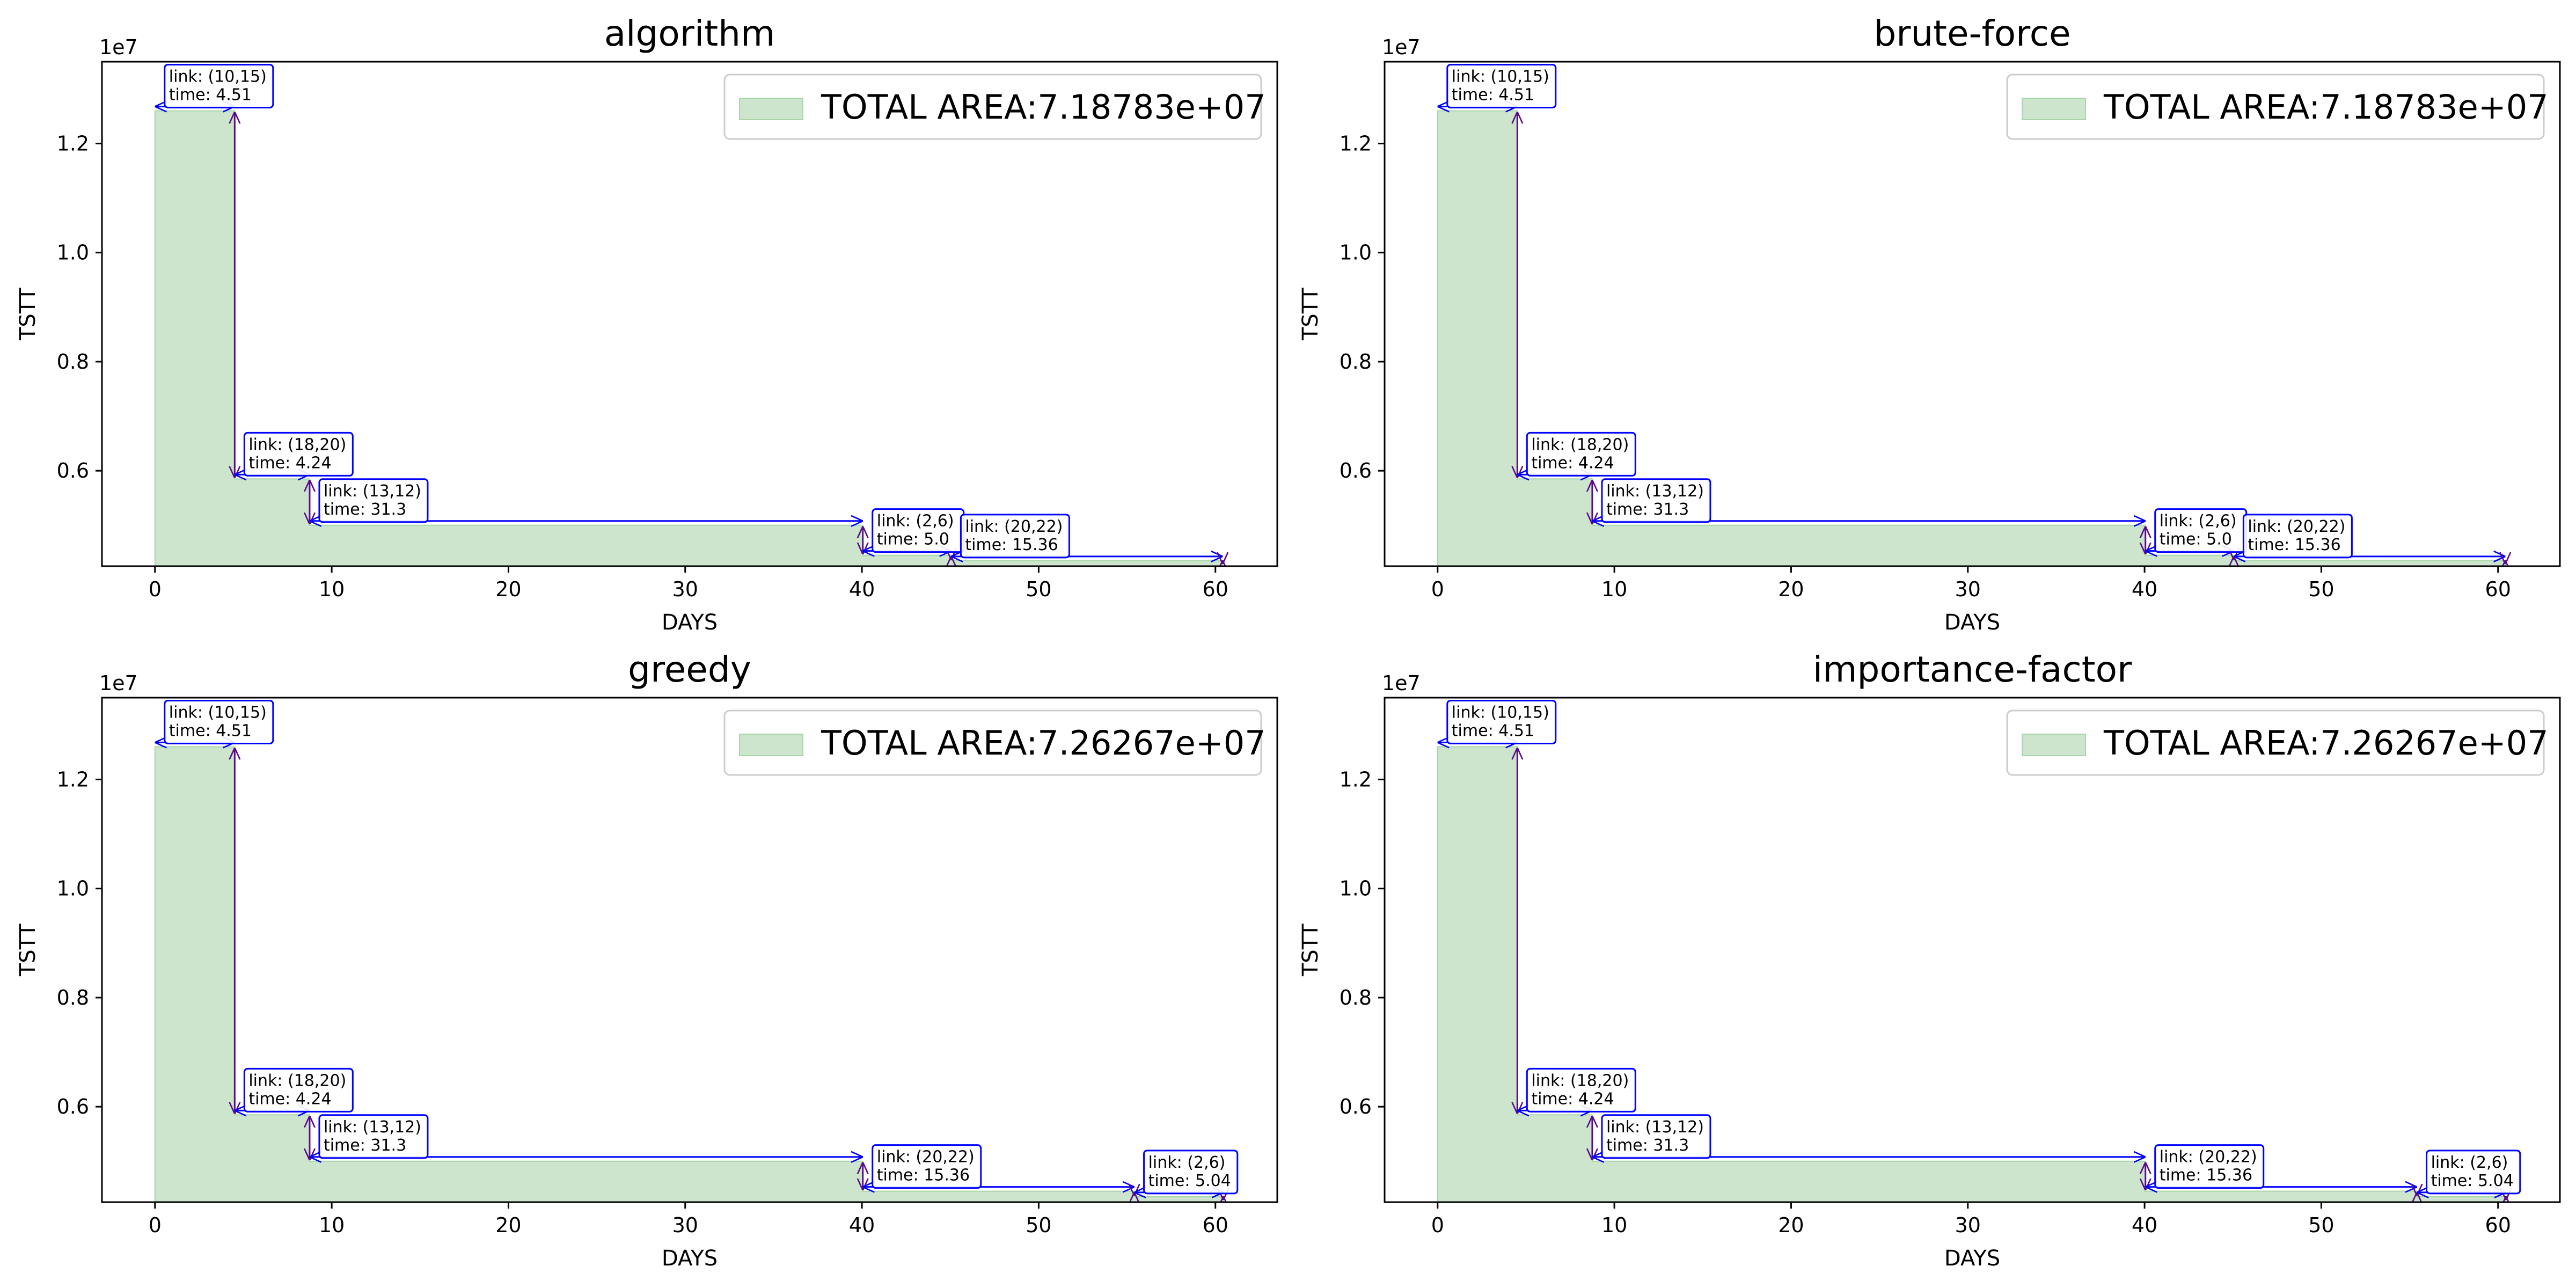 This screenshot has height=1288, width=2576. Describe the element at coordinates (689, 33) in the screenshot. I see `chart-title: algorithm` at that location.